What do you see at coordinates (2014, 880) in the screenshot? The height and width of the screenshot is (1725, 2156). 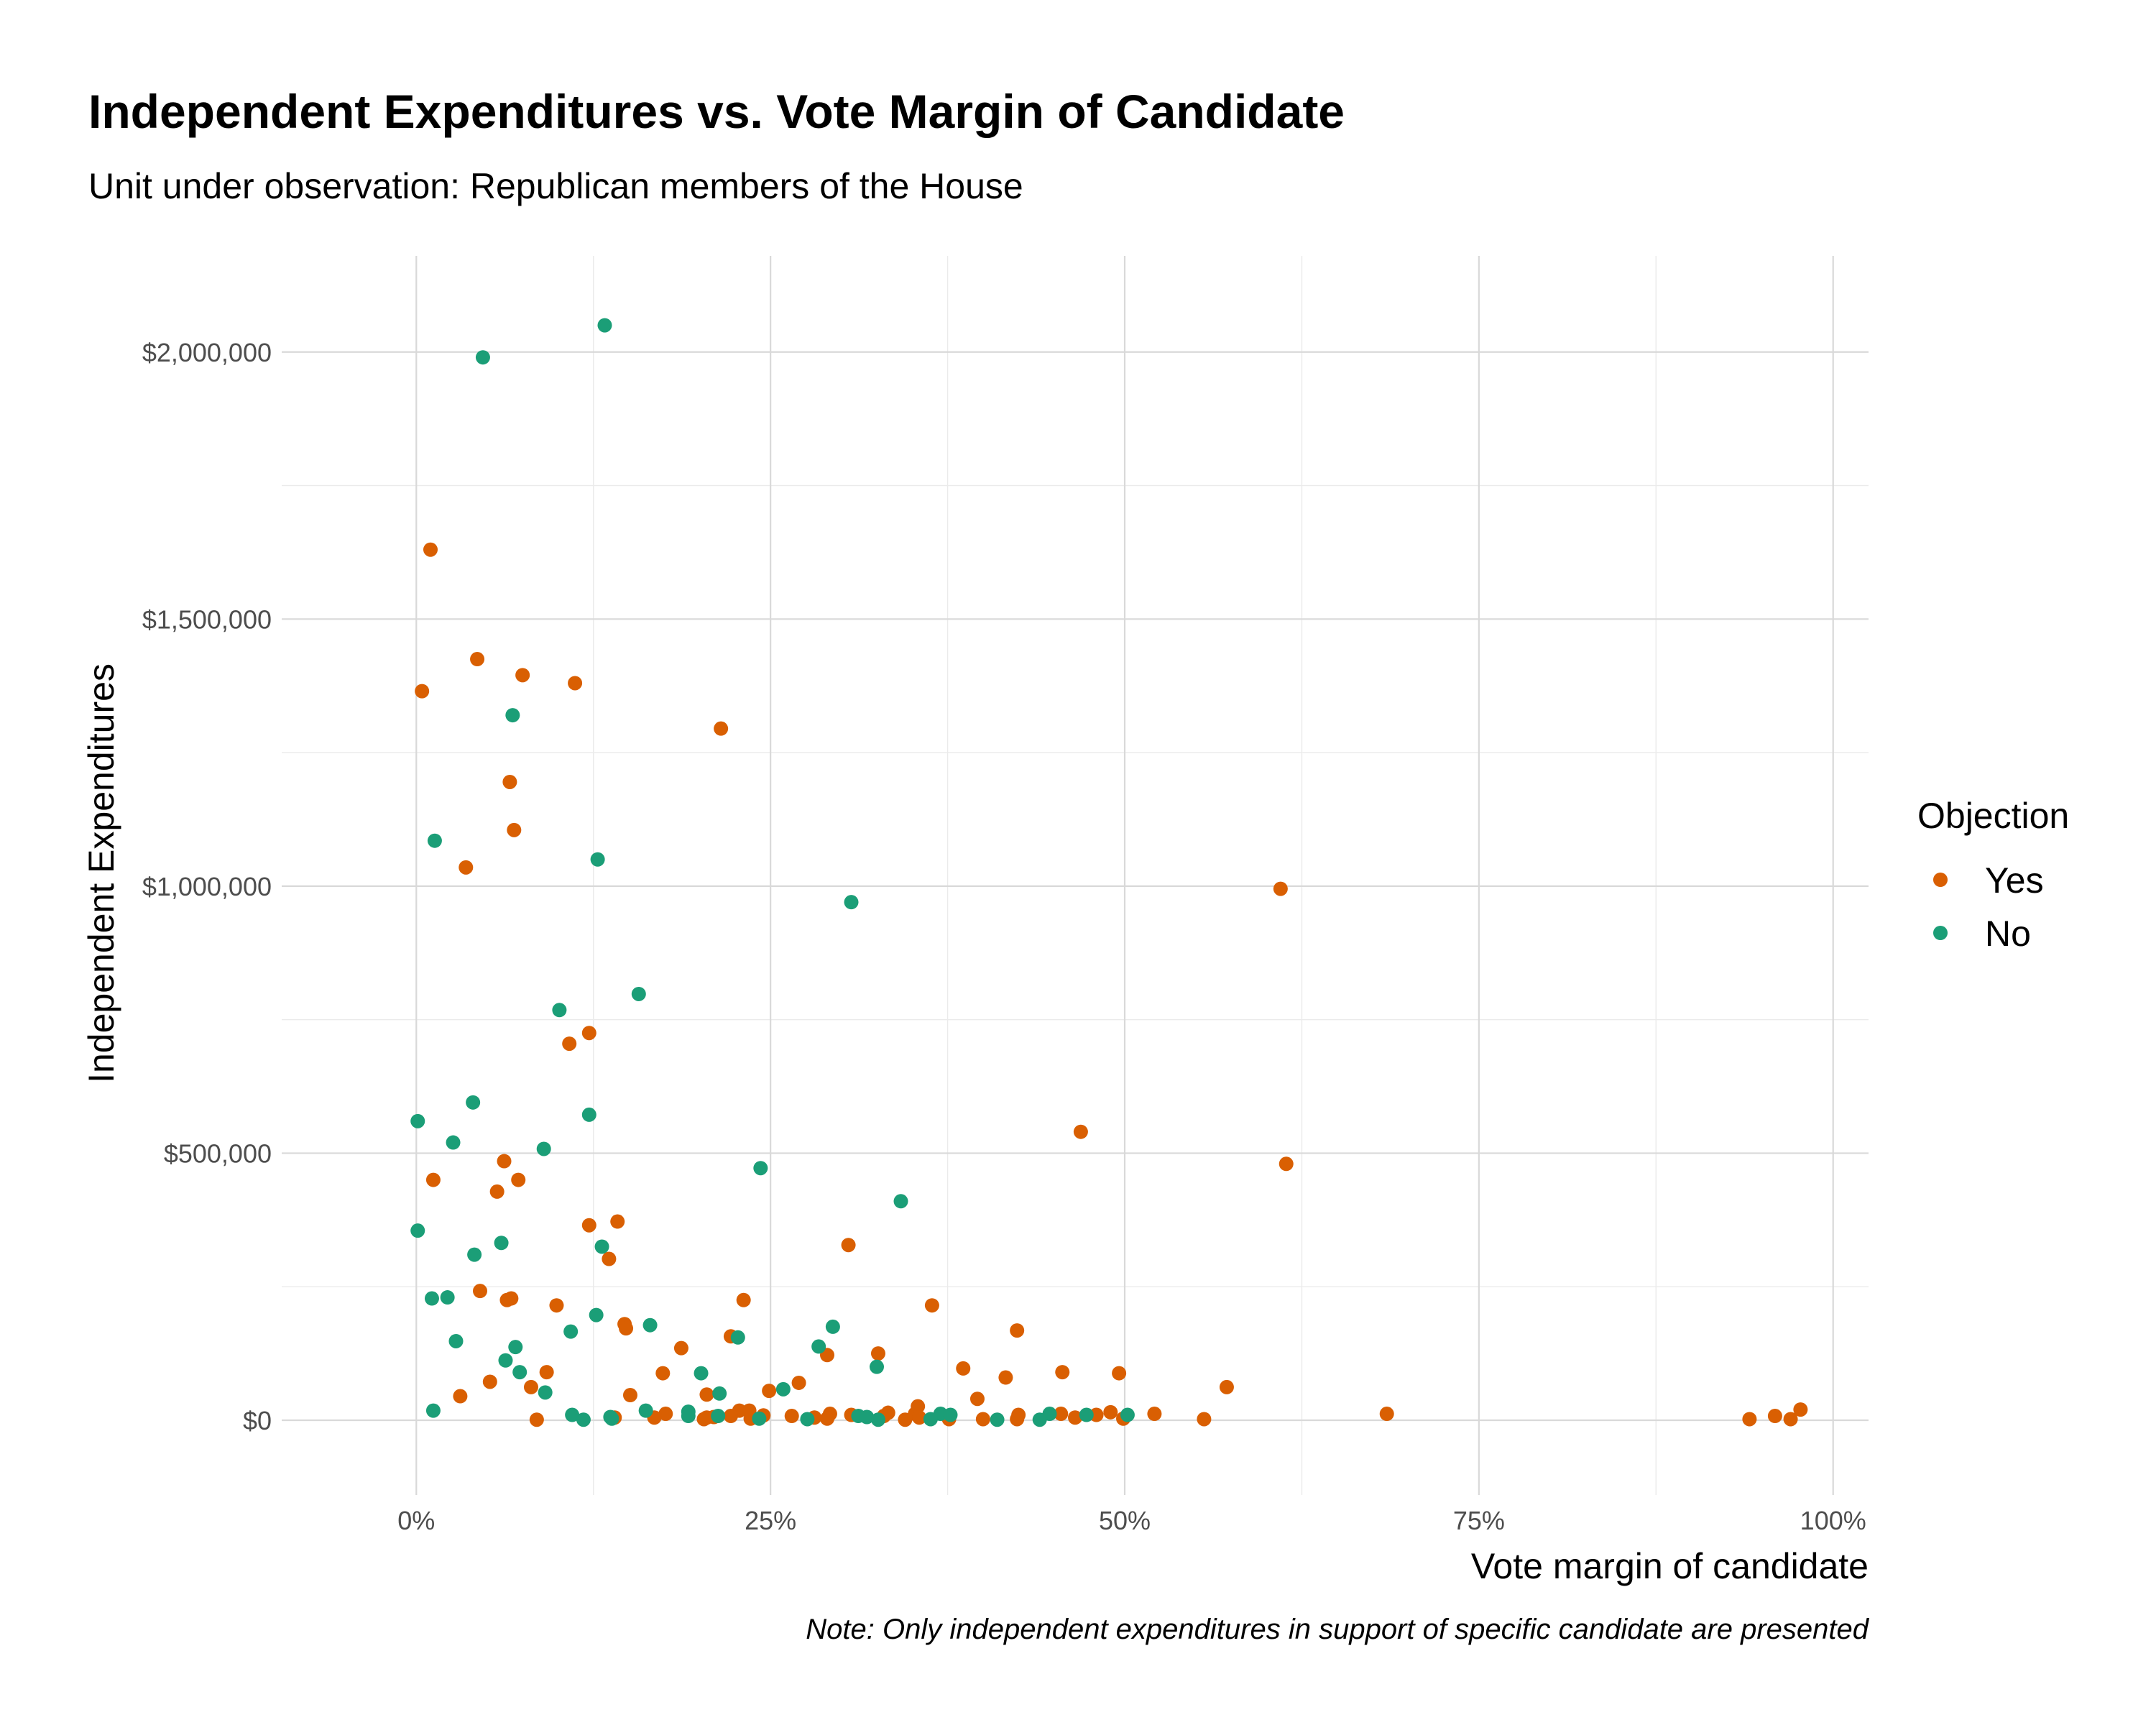 I see `legend-label-yes: Yes` at bounding box center [2014, 880].